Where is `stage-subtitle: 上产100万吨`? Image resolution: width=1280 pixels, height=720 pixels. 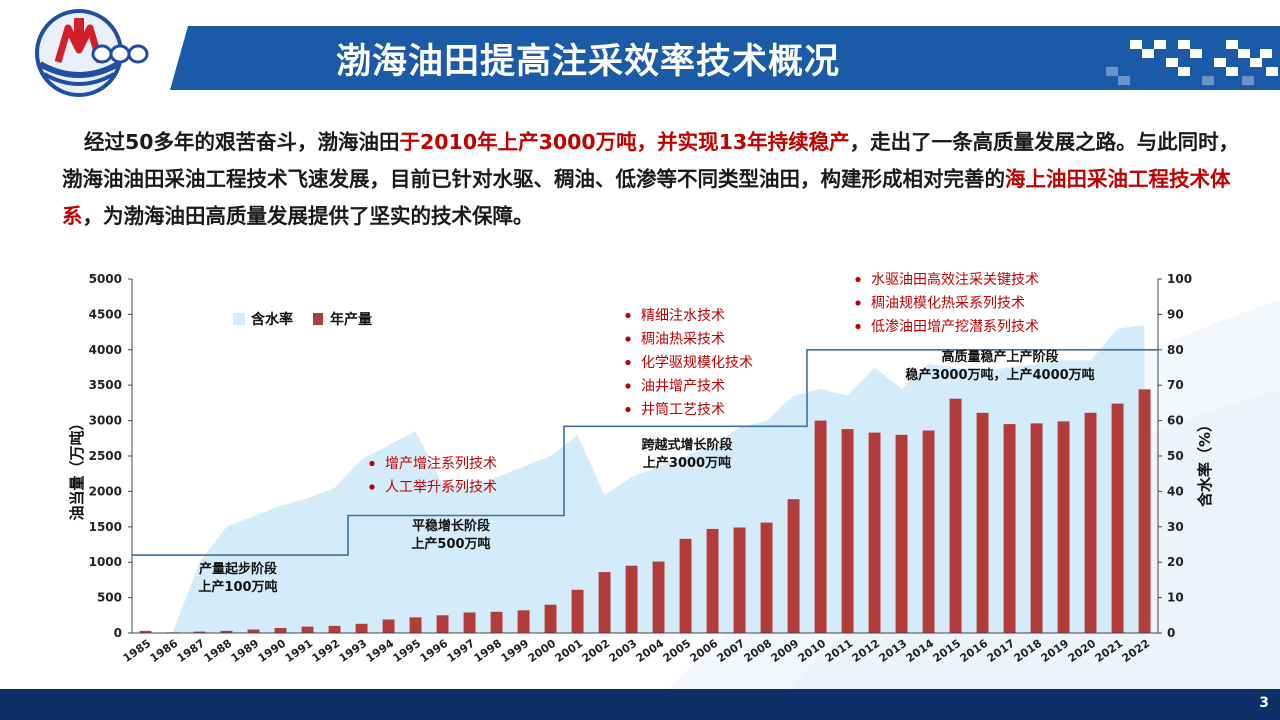 stage-subtitle: 上产100万吨 is located at coordinates (237, 587).